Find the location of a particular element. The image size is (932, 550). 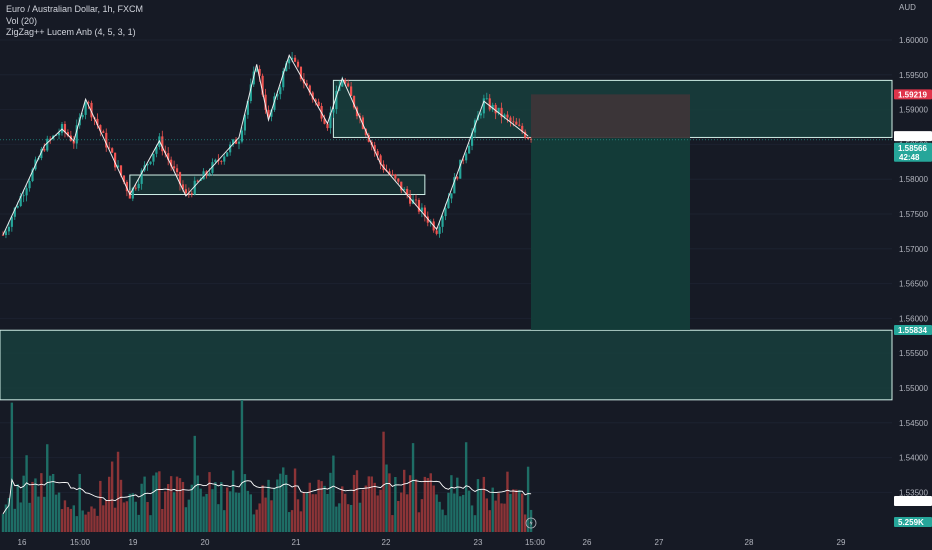

symbol-title: Euro / Australian Dollar, 1h, FXCM is located at coordinates (75, 9).